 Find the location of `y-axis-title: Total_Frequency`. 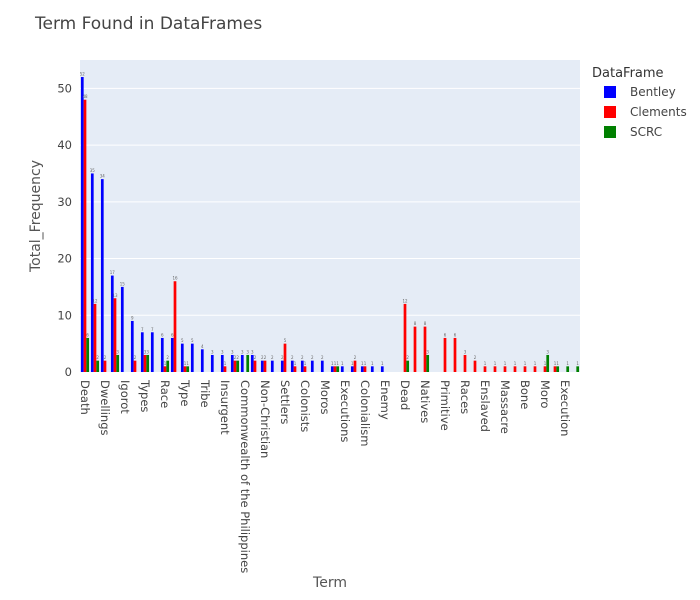

y-axis-title: Total_Frequency is located at coordinates (36, 216).